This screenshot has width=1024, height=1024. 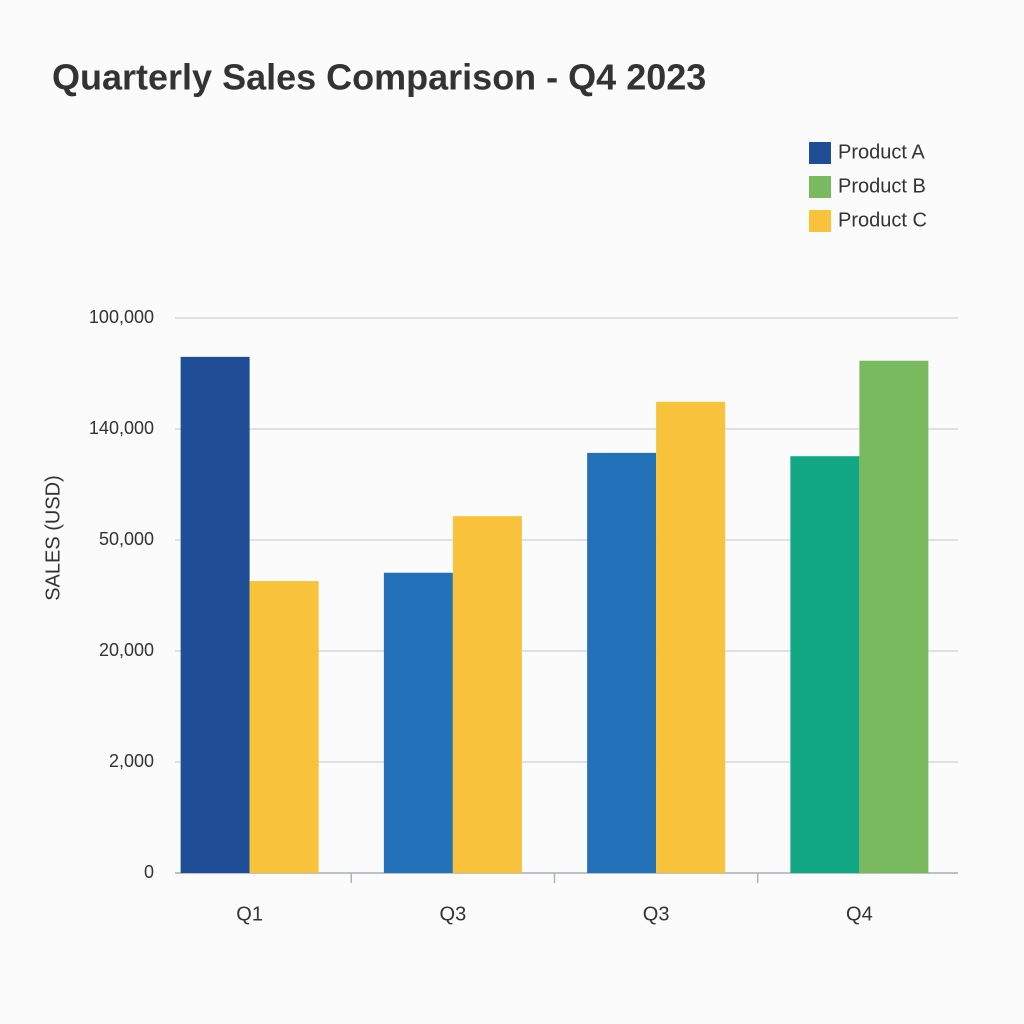 What do you see at coordinates (53, 538) in the screenshot?
I see `y-axis-label: SALES (USD)` at bounding box center [53, 538].